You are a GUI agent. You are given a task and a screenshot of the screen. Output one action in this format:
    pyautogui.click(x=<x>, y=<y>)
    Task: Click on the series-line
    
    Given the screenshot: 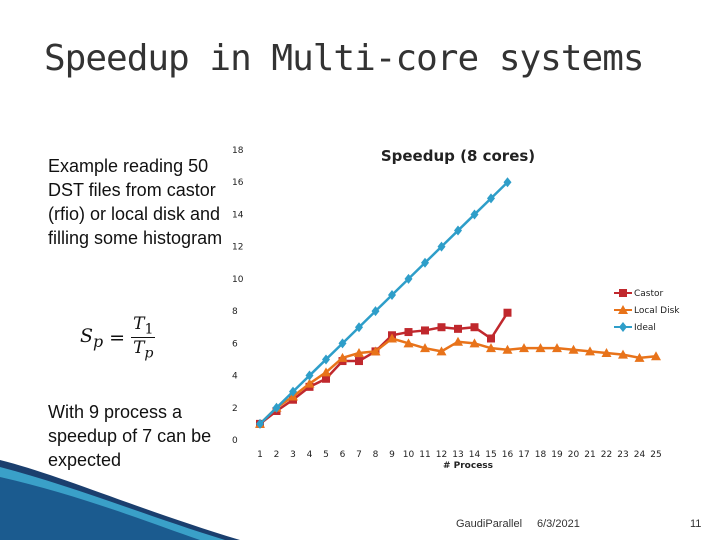 What is the action you would take?
    pyautogui.click(x=384, y=368)
    